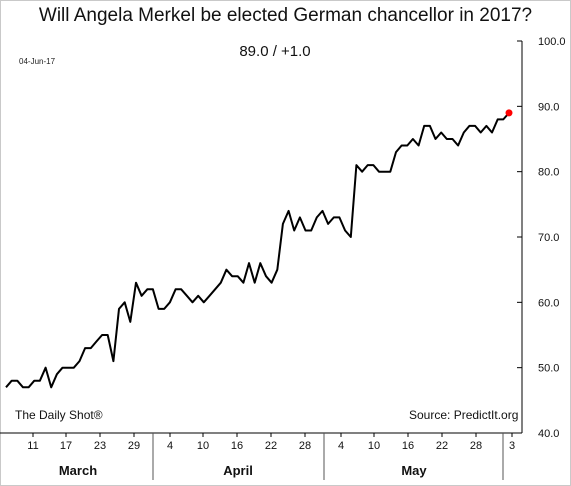  What do you see at coordinates (134, 446) in the screenshot?
I see `x-tick-label: 29` at bounding box center [134, 446].